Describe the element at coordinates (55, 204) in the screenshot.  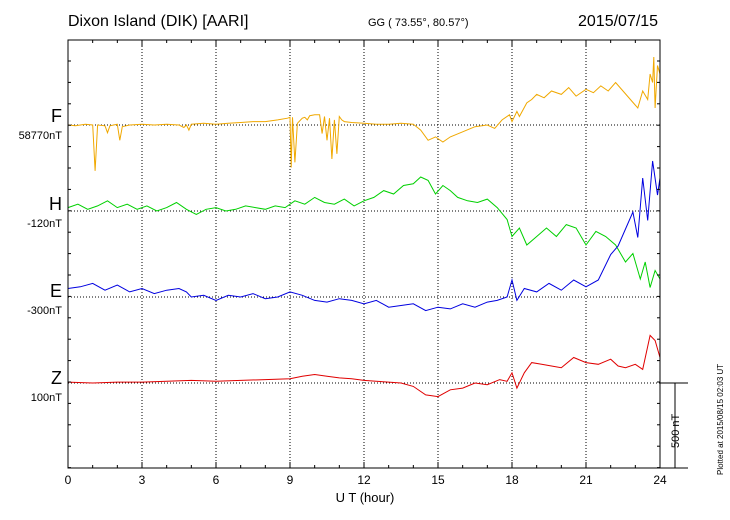
I see `series-label-h: H` at that location.